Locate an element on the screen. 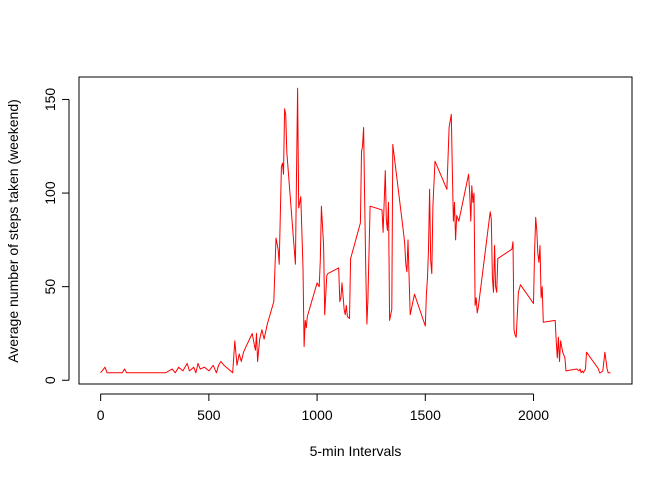  x-tick-label: 0 is located at coordinates (101, 415).